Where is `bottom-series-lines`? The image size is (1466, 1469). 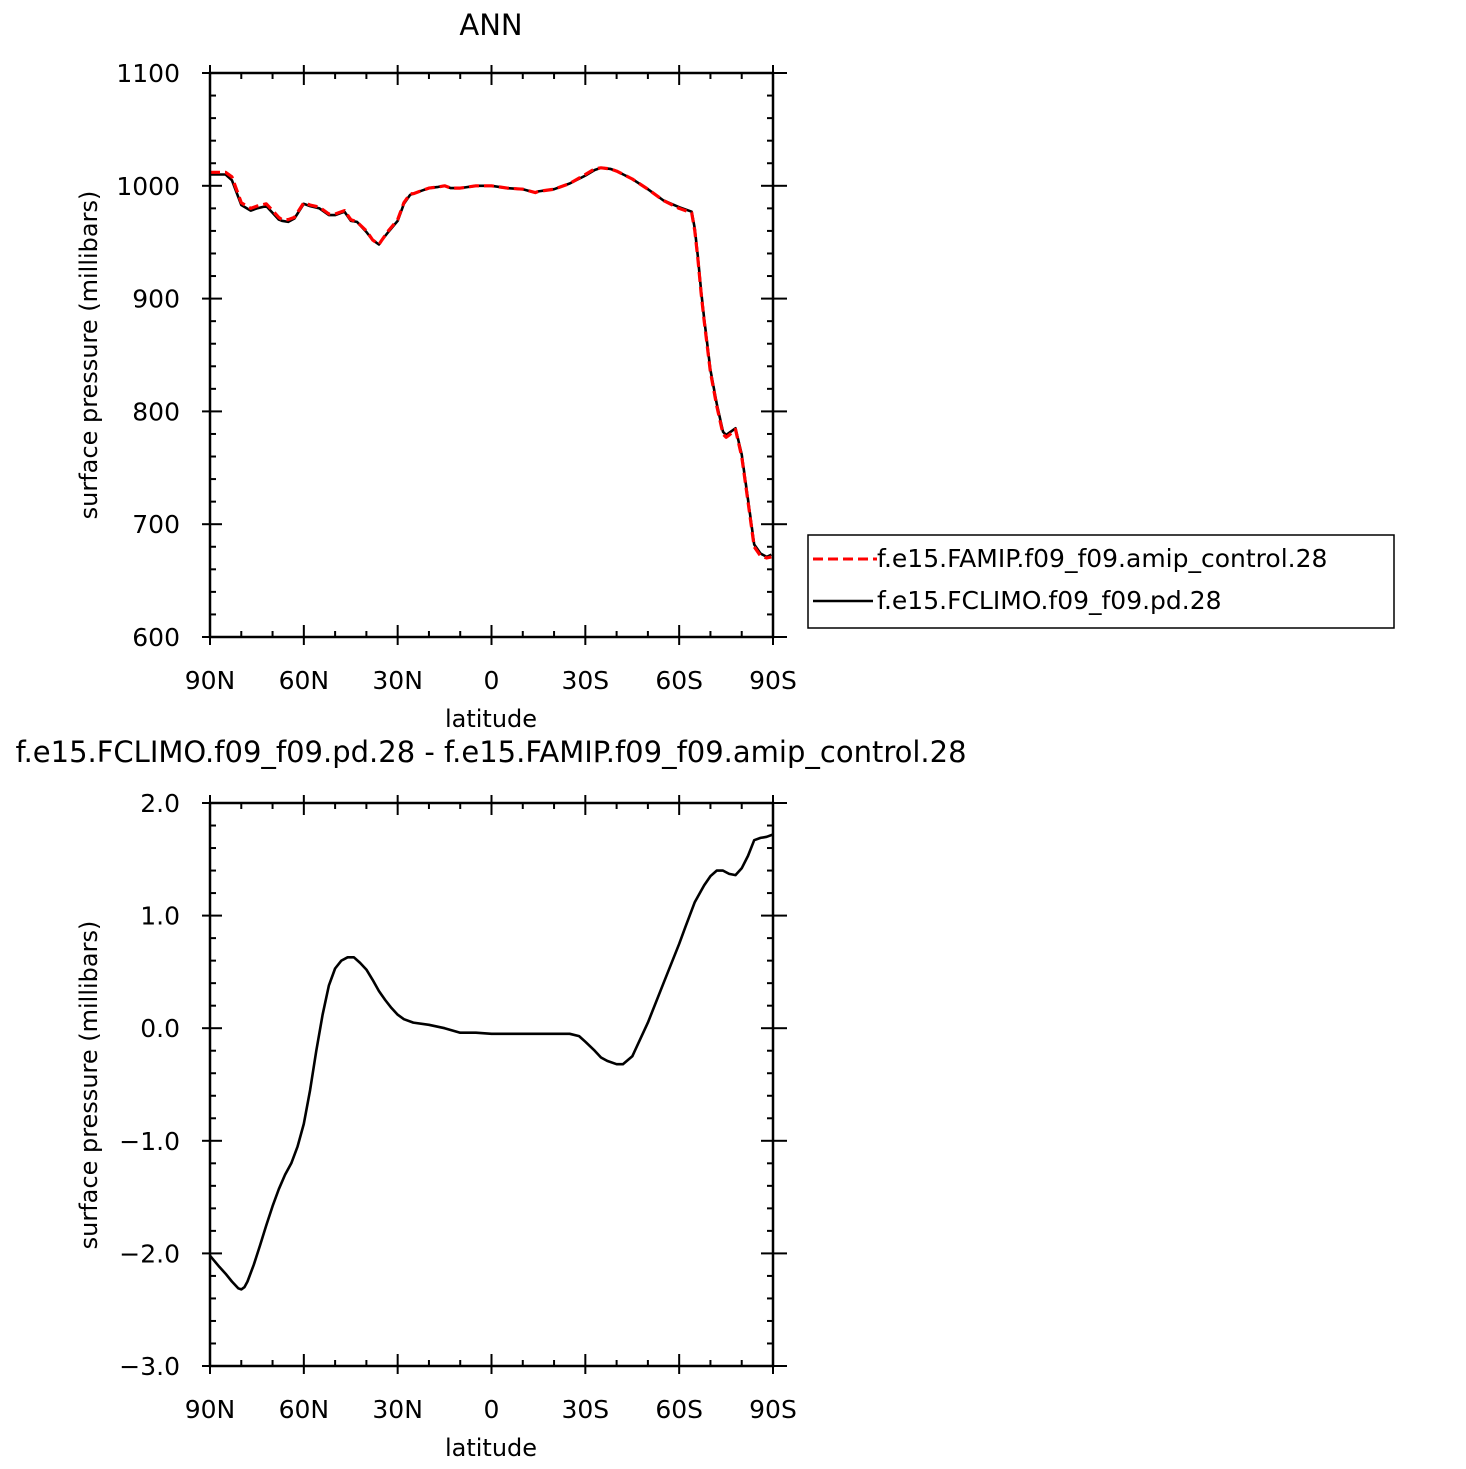
bottom-series-lines is located at coordinates (491, 1062).